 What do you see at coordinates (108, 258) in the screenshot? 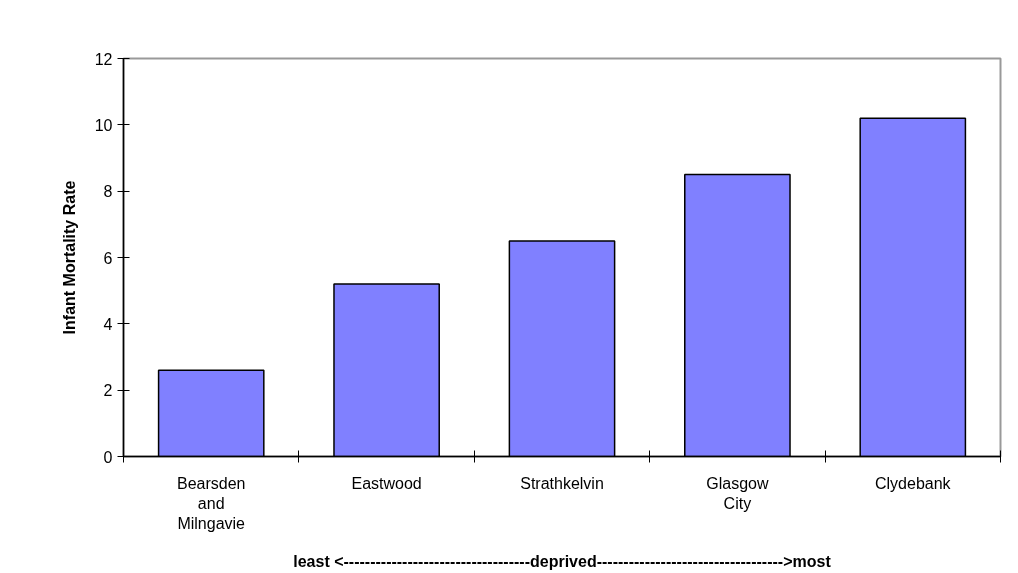
I see `y-tick-label: 6` at bounding box center [108, 258].